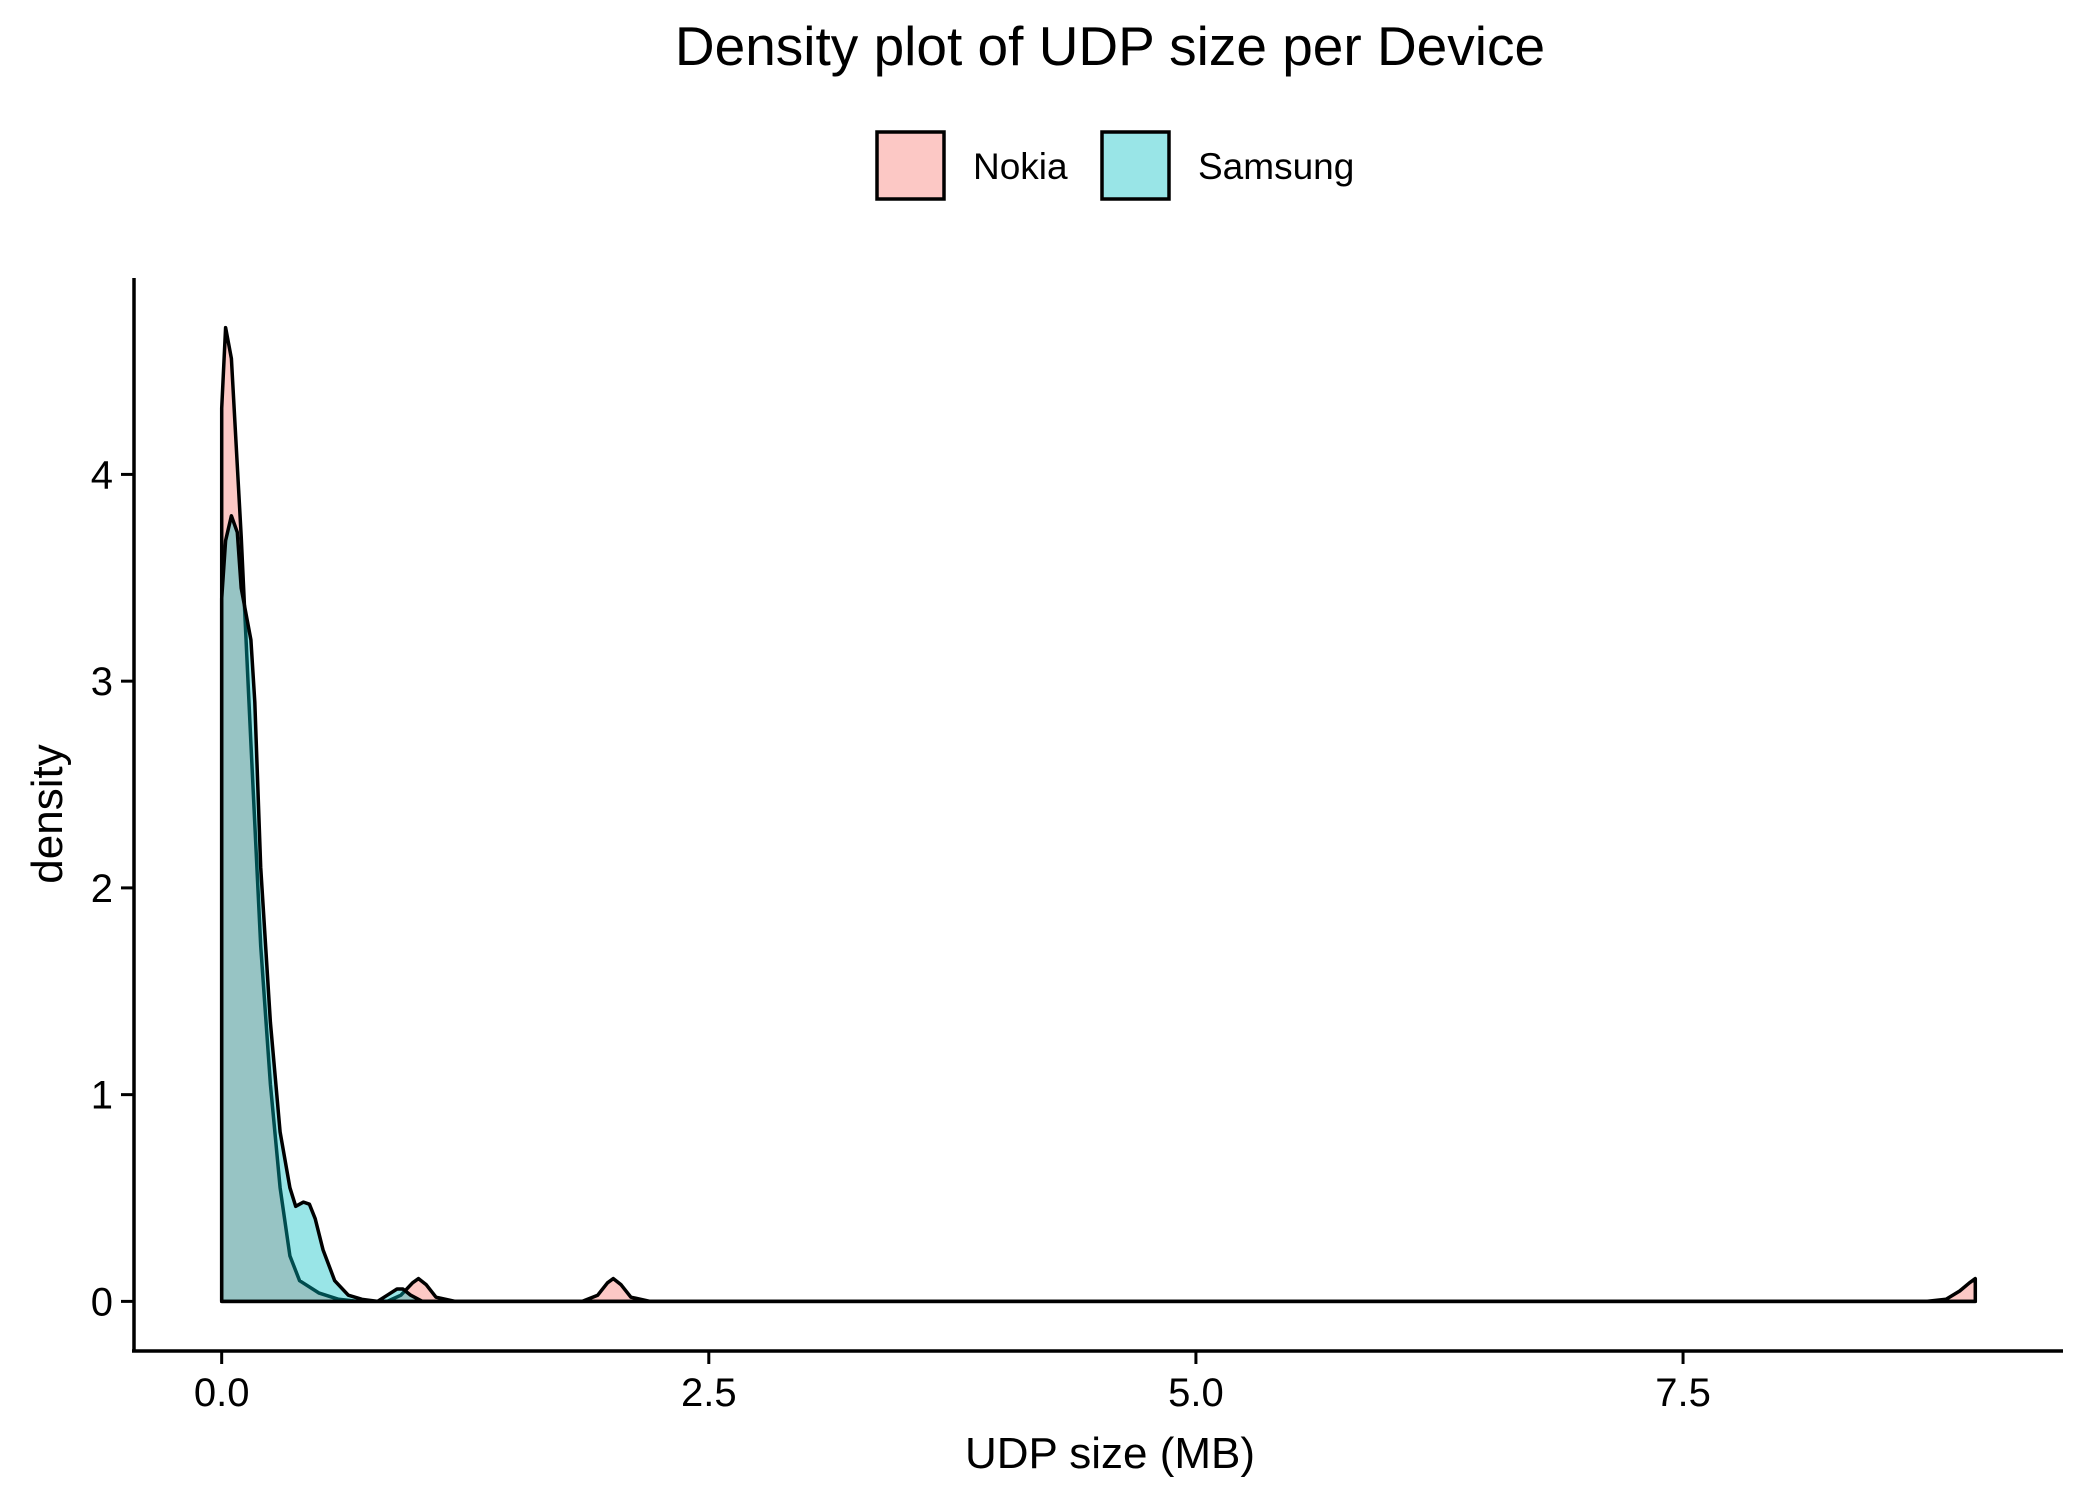 The width and height of the screenshot is (2100, 1499). Describe the element at coordinates (1110, 1453) in the screenshot. I see `x-axis-title: UDP size (MB)` at that location.